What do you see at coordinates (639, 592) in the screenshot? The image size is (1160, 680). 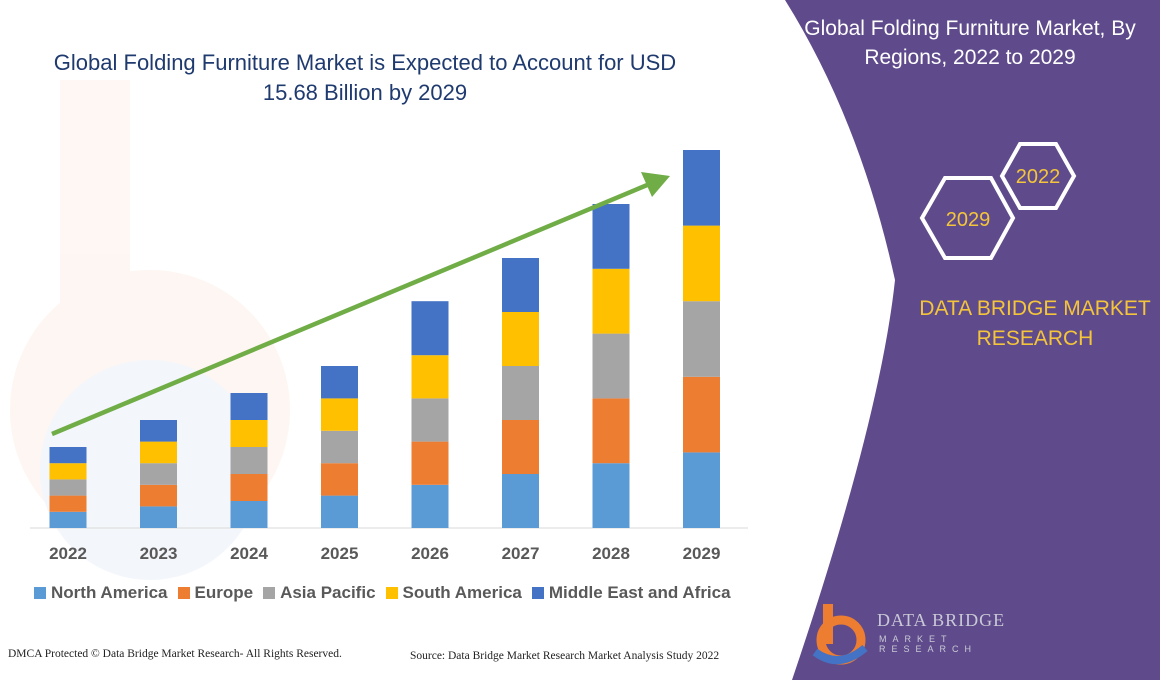 I see `legend-label: Middle East and Africa` at bounding box center [639, 592].